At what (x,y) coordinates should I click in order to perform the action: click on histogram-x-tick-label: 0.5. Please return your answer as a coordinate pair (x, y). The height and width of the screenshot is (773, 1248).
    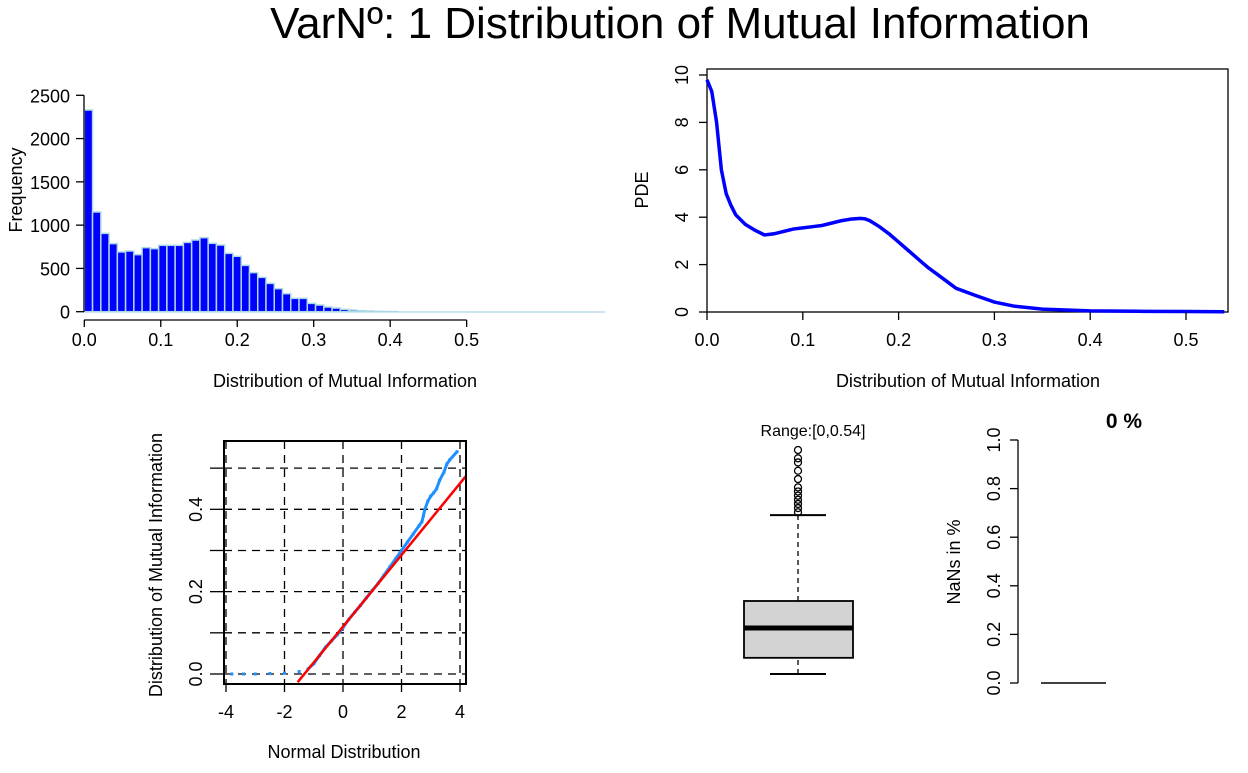
    Looking at the image, I should click on (466, 340).